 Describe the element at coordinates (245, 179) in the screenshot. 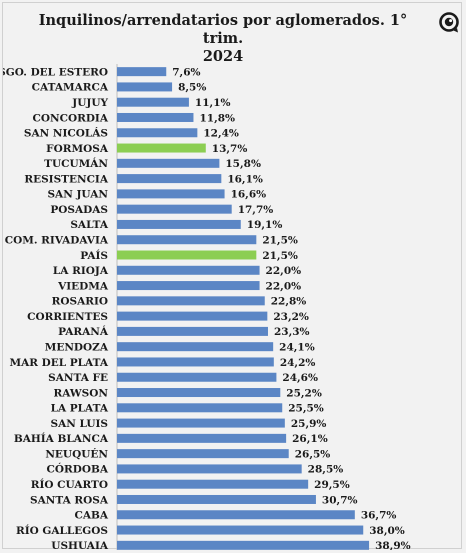

I see `data-label: 16,1%` at that location.